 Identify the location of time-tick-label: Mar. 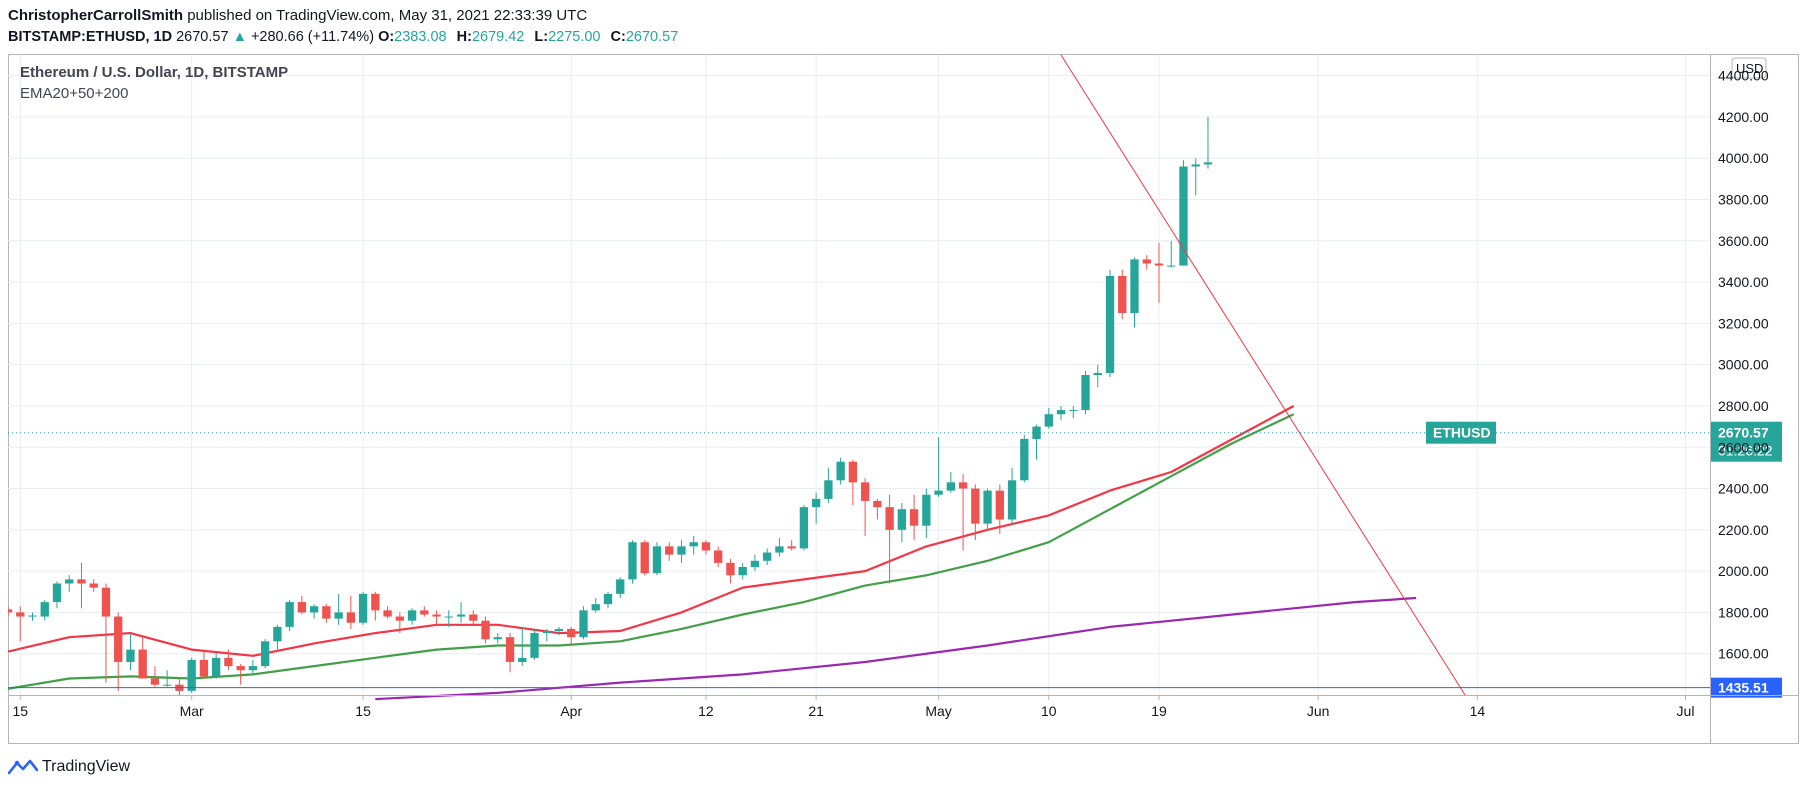
(192, 711).